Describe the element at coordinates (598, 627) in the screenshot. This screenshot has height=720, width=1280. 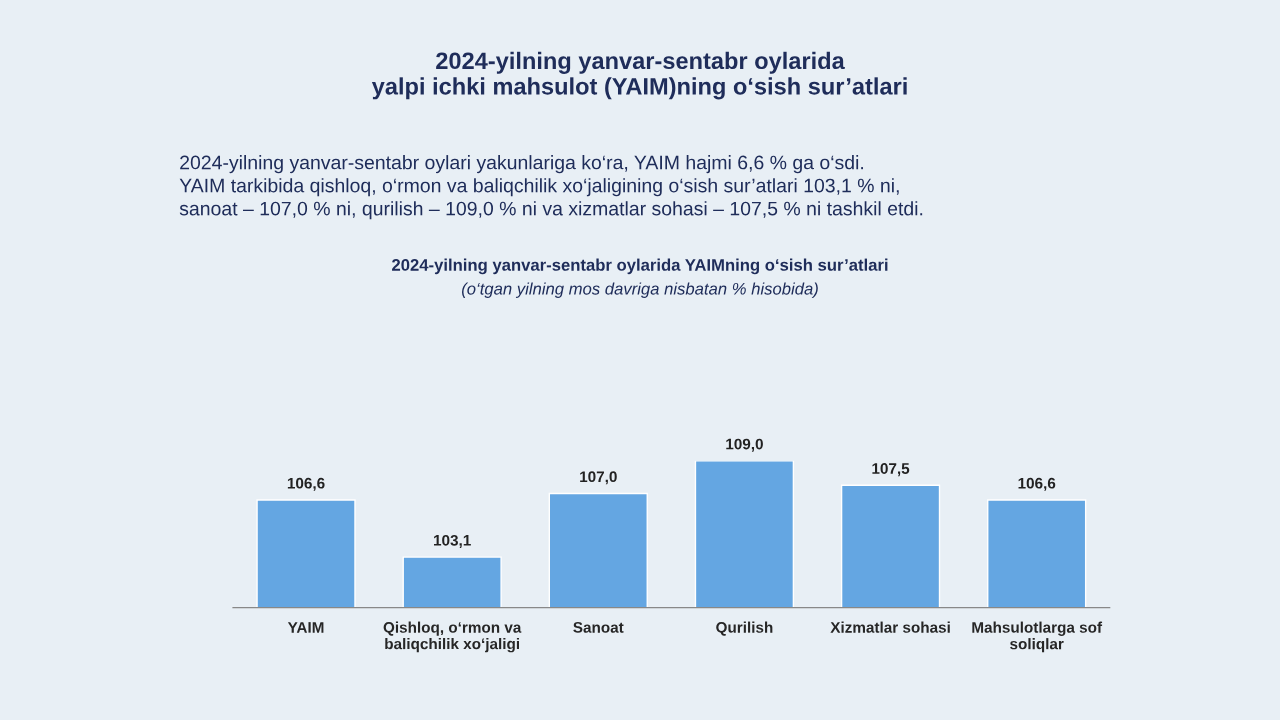
I see `x-tick-label: Sanoat` at that location.